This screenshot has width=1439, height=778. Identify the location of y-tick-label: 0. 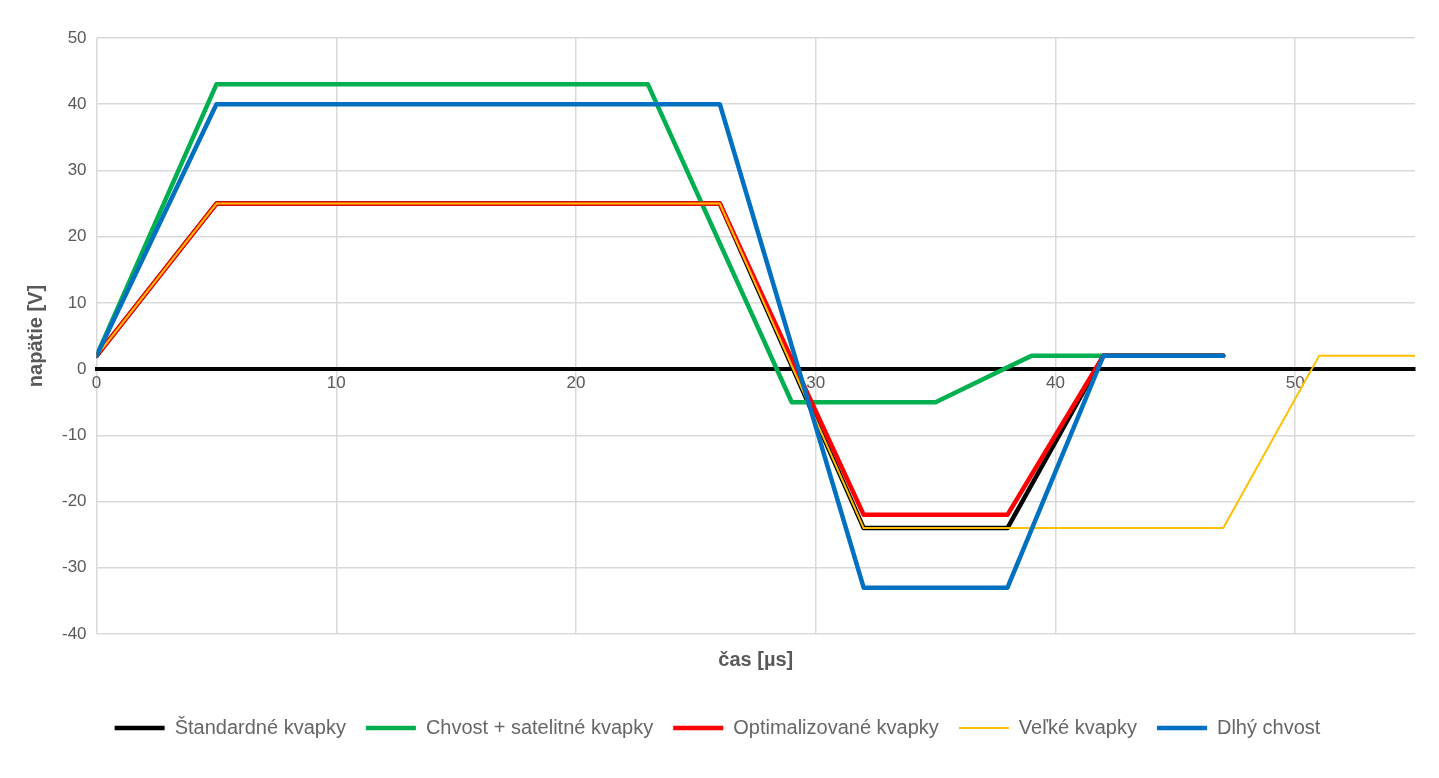
(82, 368).